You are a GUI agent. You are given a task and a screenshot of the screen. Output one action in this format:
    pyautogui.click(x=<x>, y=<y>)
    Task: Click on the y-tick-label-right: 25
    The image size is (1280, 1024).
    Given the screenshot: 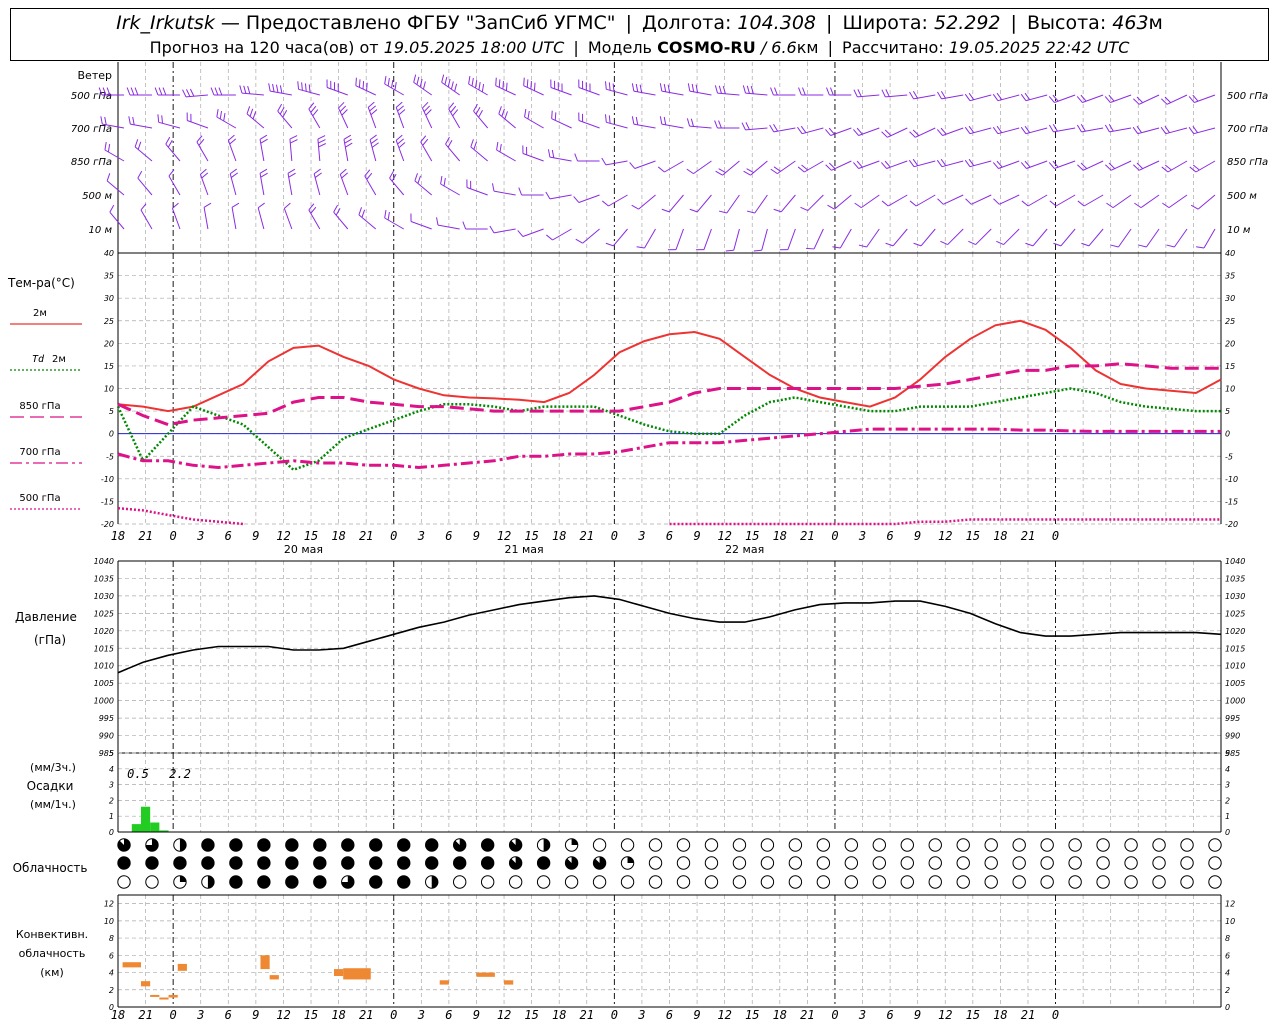 What is the action you would take?
    pyautogui.click(x=1230, y=321)
    